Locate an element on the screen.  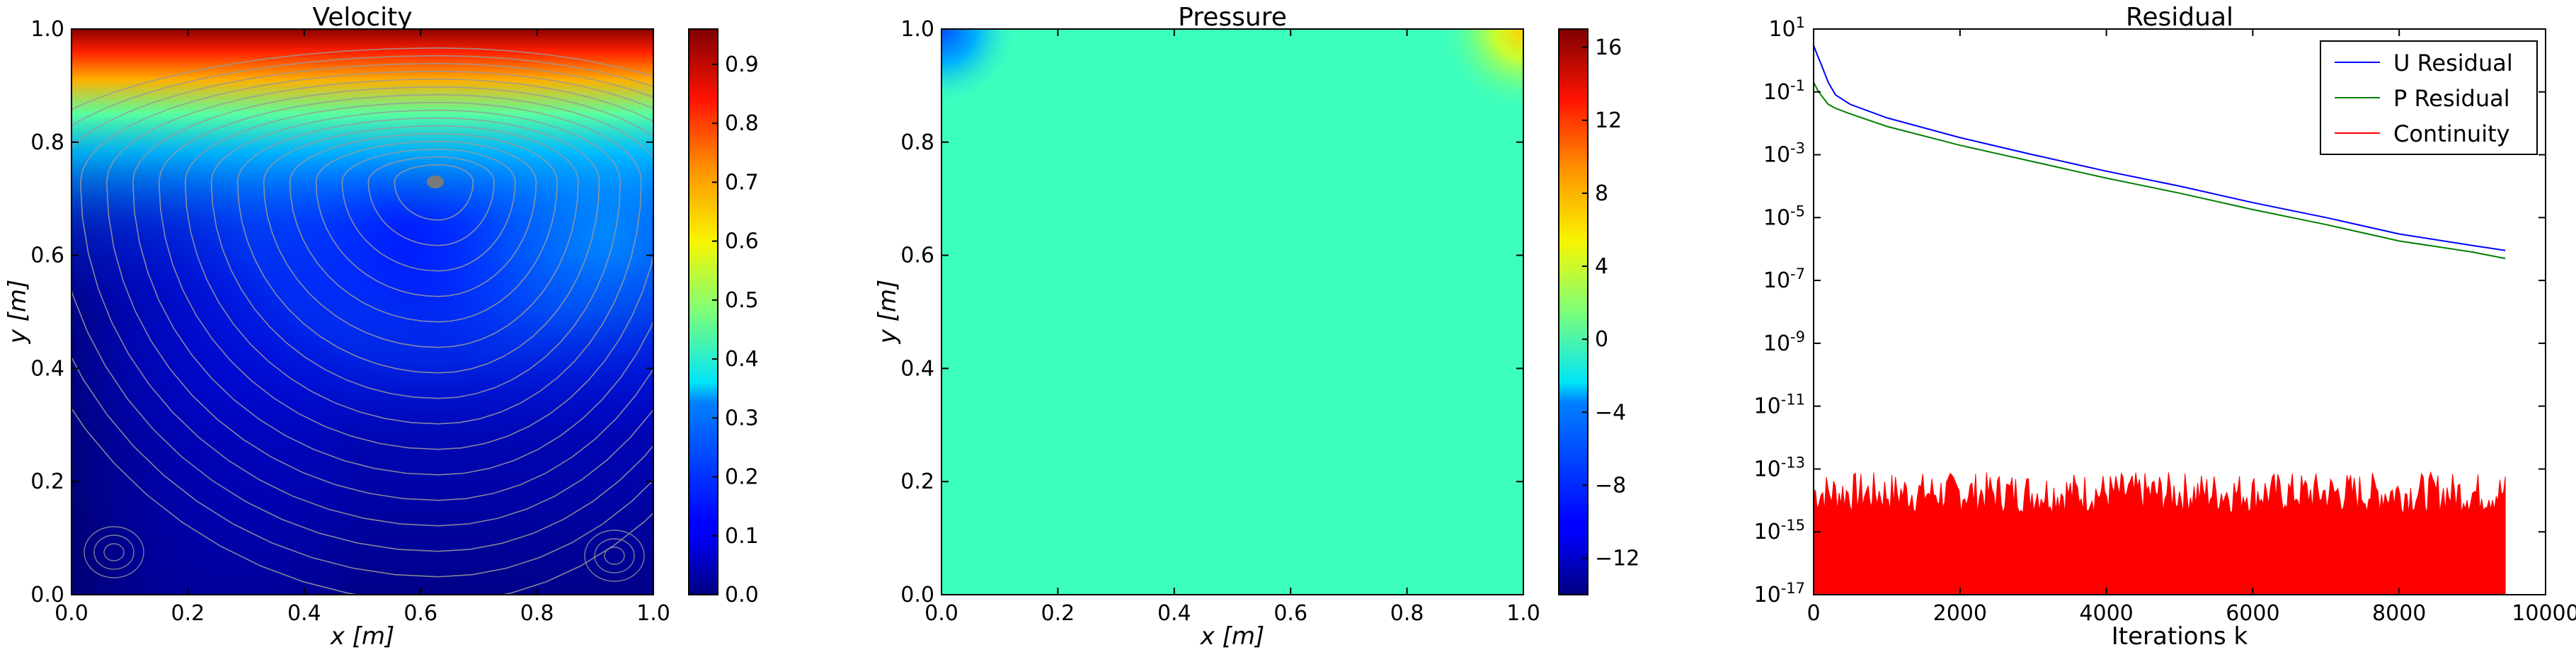
pressure-colorbar is located at coordinates (1573, 311).